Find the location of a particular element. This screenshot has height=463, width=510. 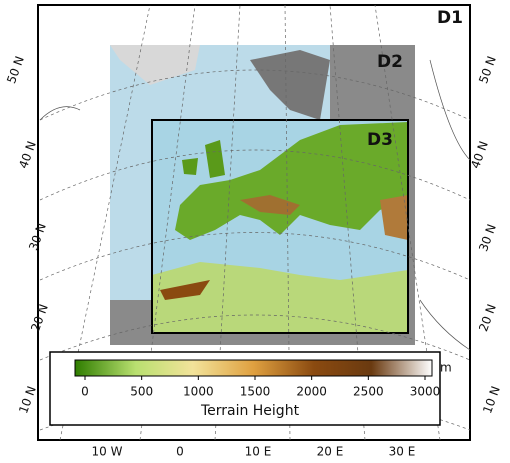

colorbar-unit: m is located at coordinates (446, 368).